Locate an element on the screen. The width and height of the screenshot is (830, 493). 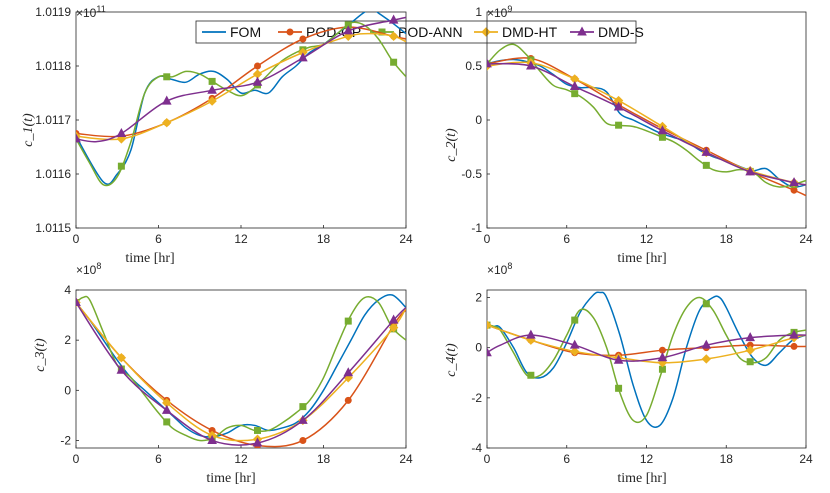
legend: FOM POD-GP POD-ANN DMD-HT DMD-S is located at coordinates (419, 32).